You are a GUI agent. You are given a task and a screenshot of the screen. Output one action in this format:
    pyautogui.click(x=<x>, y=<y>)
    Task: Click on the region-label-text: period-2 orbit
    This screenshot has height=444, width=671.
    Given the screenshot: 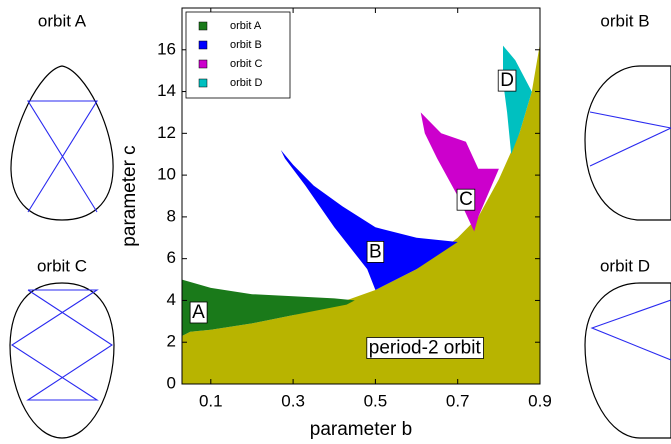 What is the action you would take?
    pyautogui.click(x=425, y=348)
    